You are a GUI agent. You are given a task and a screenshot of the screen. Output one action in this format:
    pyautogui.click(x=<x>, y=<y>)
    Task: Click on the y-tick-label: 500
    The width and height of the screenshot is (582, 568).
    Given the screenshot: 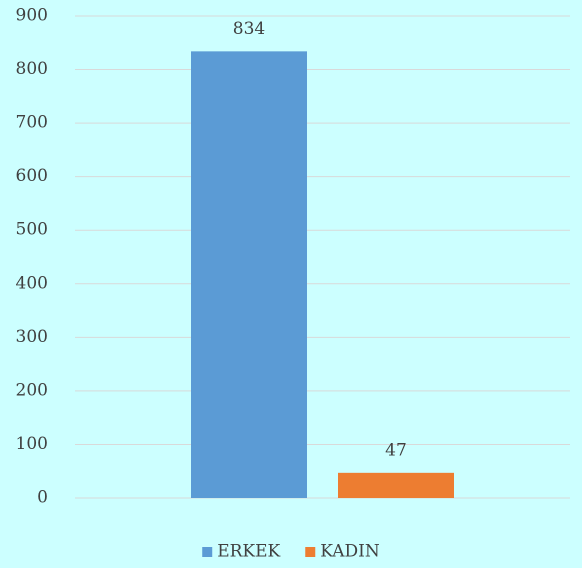 What is the action you would take?
    pyautogui.click(x=32, y=230)
    